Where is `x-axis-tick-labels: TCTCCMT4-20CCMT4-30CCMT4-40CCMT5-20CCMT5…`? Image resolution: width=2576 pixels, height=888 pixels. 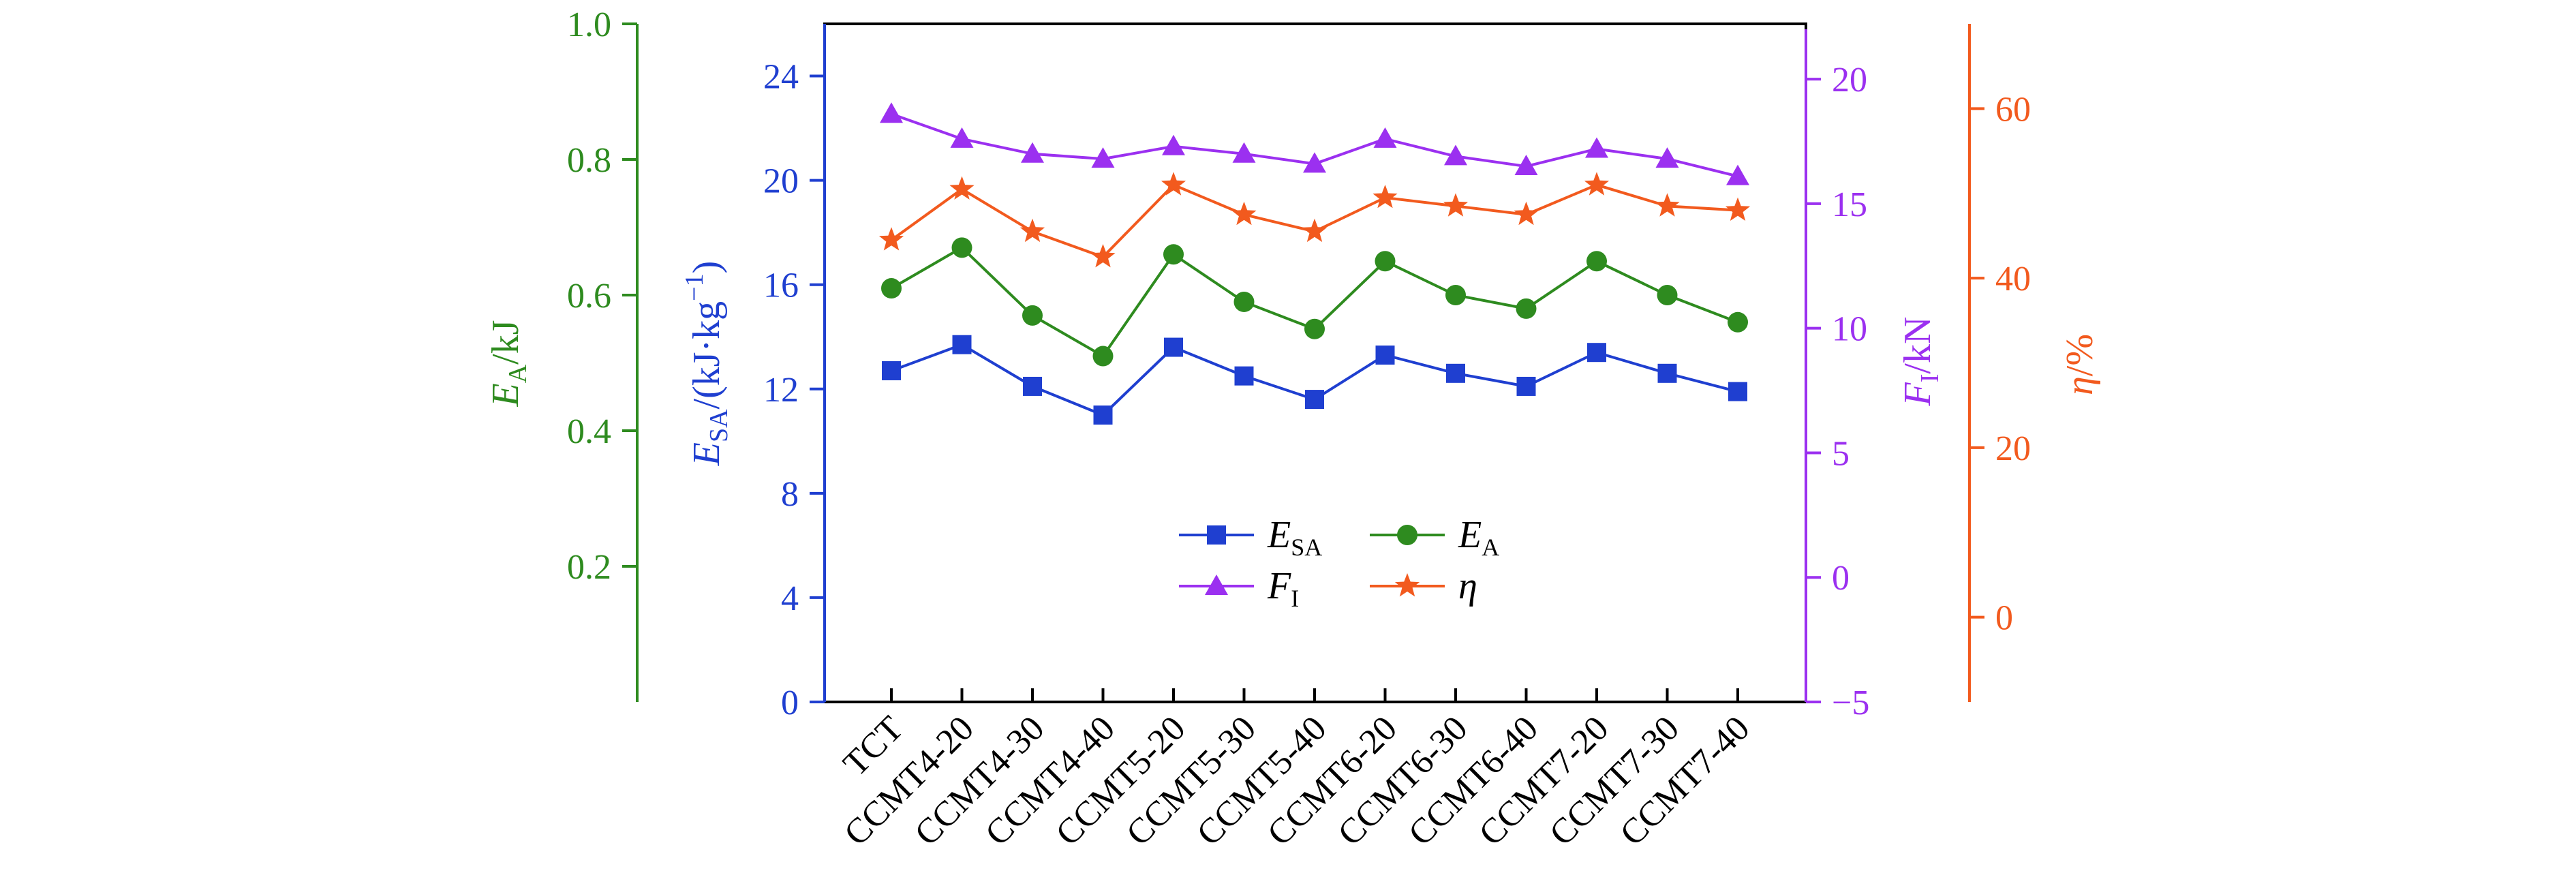
x-axis-tick-labels: TCTCCMT4-20CCMT4-30CCMT4-40CCMT5-20CCMT5… is located at coordinates (1296, 771).